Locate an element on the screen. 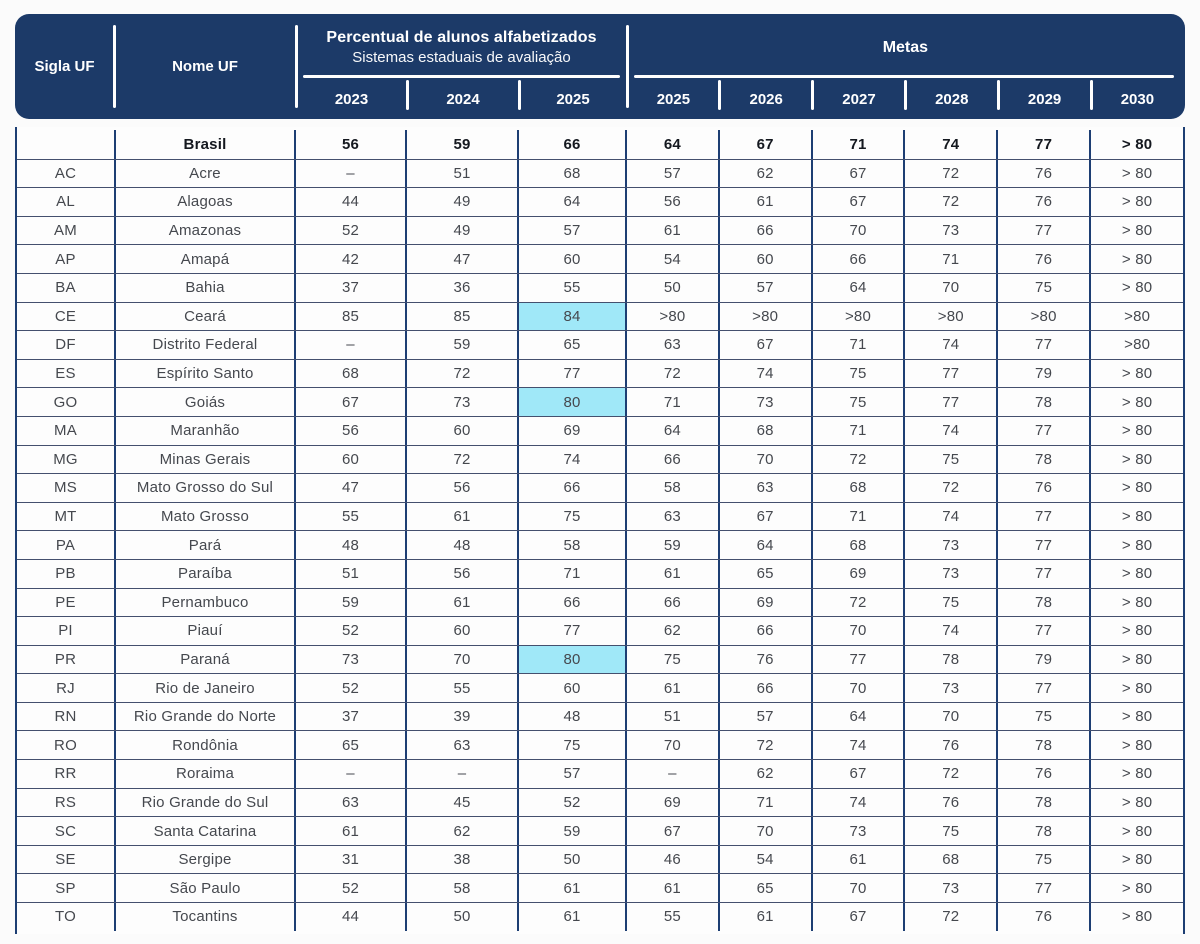 Image resolution: width=1200 pixels, height=944 pixels. table-row: MA Maranhão 56 60 69 64 68 71 74 77 > 80 is located at coordinates (600, 430).